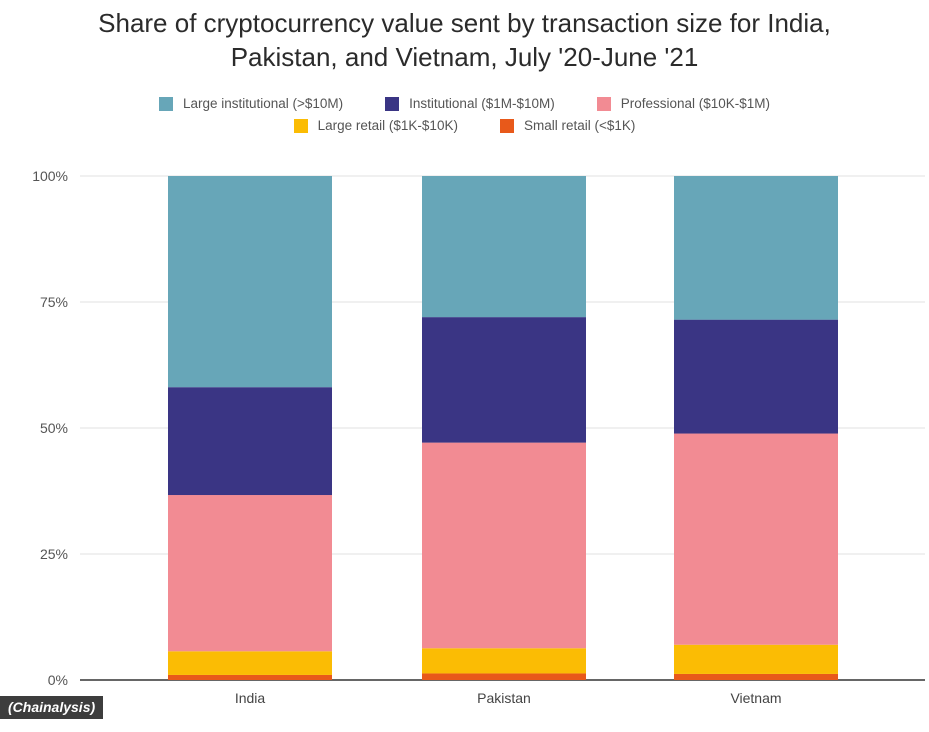 The image size is (929, 732). I want to click on bar-vietnam-large-institutional-10m, so click(756, 248).